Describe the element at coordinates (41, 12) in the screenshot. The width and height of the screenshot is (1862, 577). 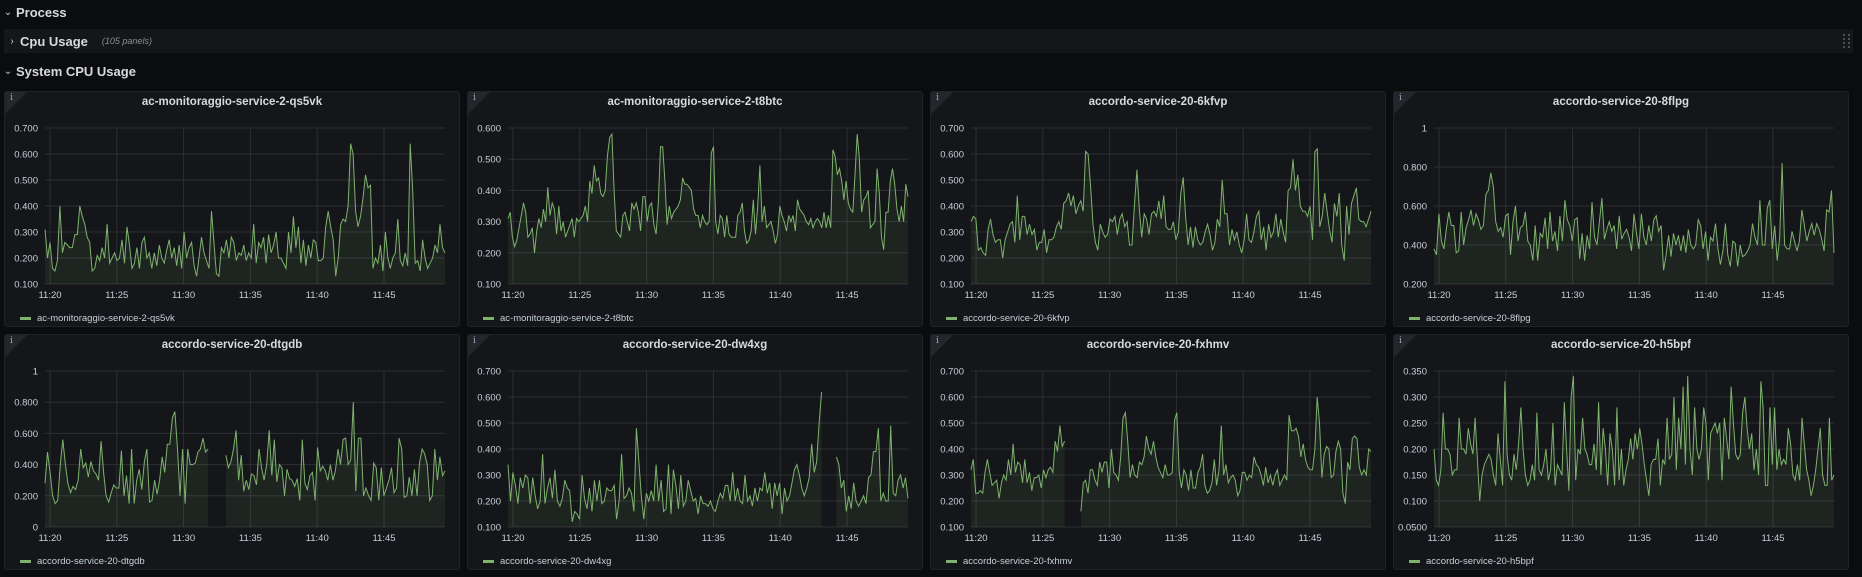
I see `row-title: Process` at that location.